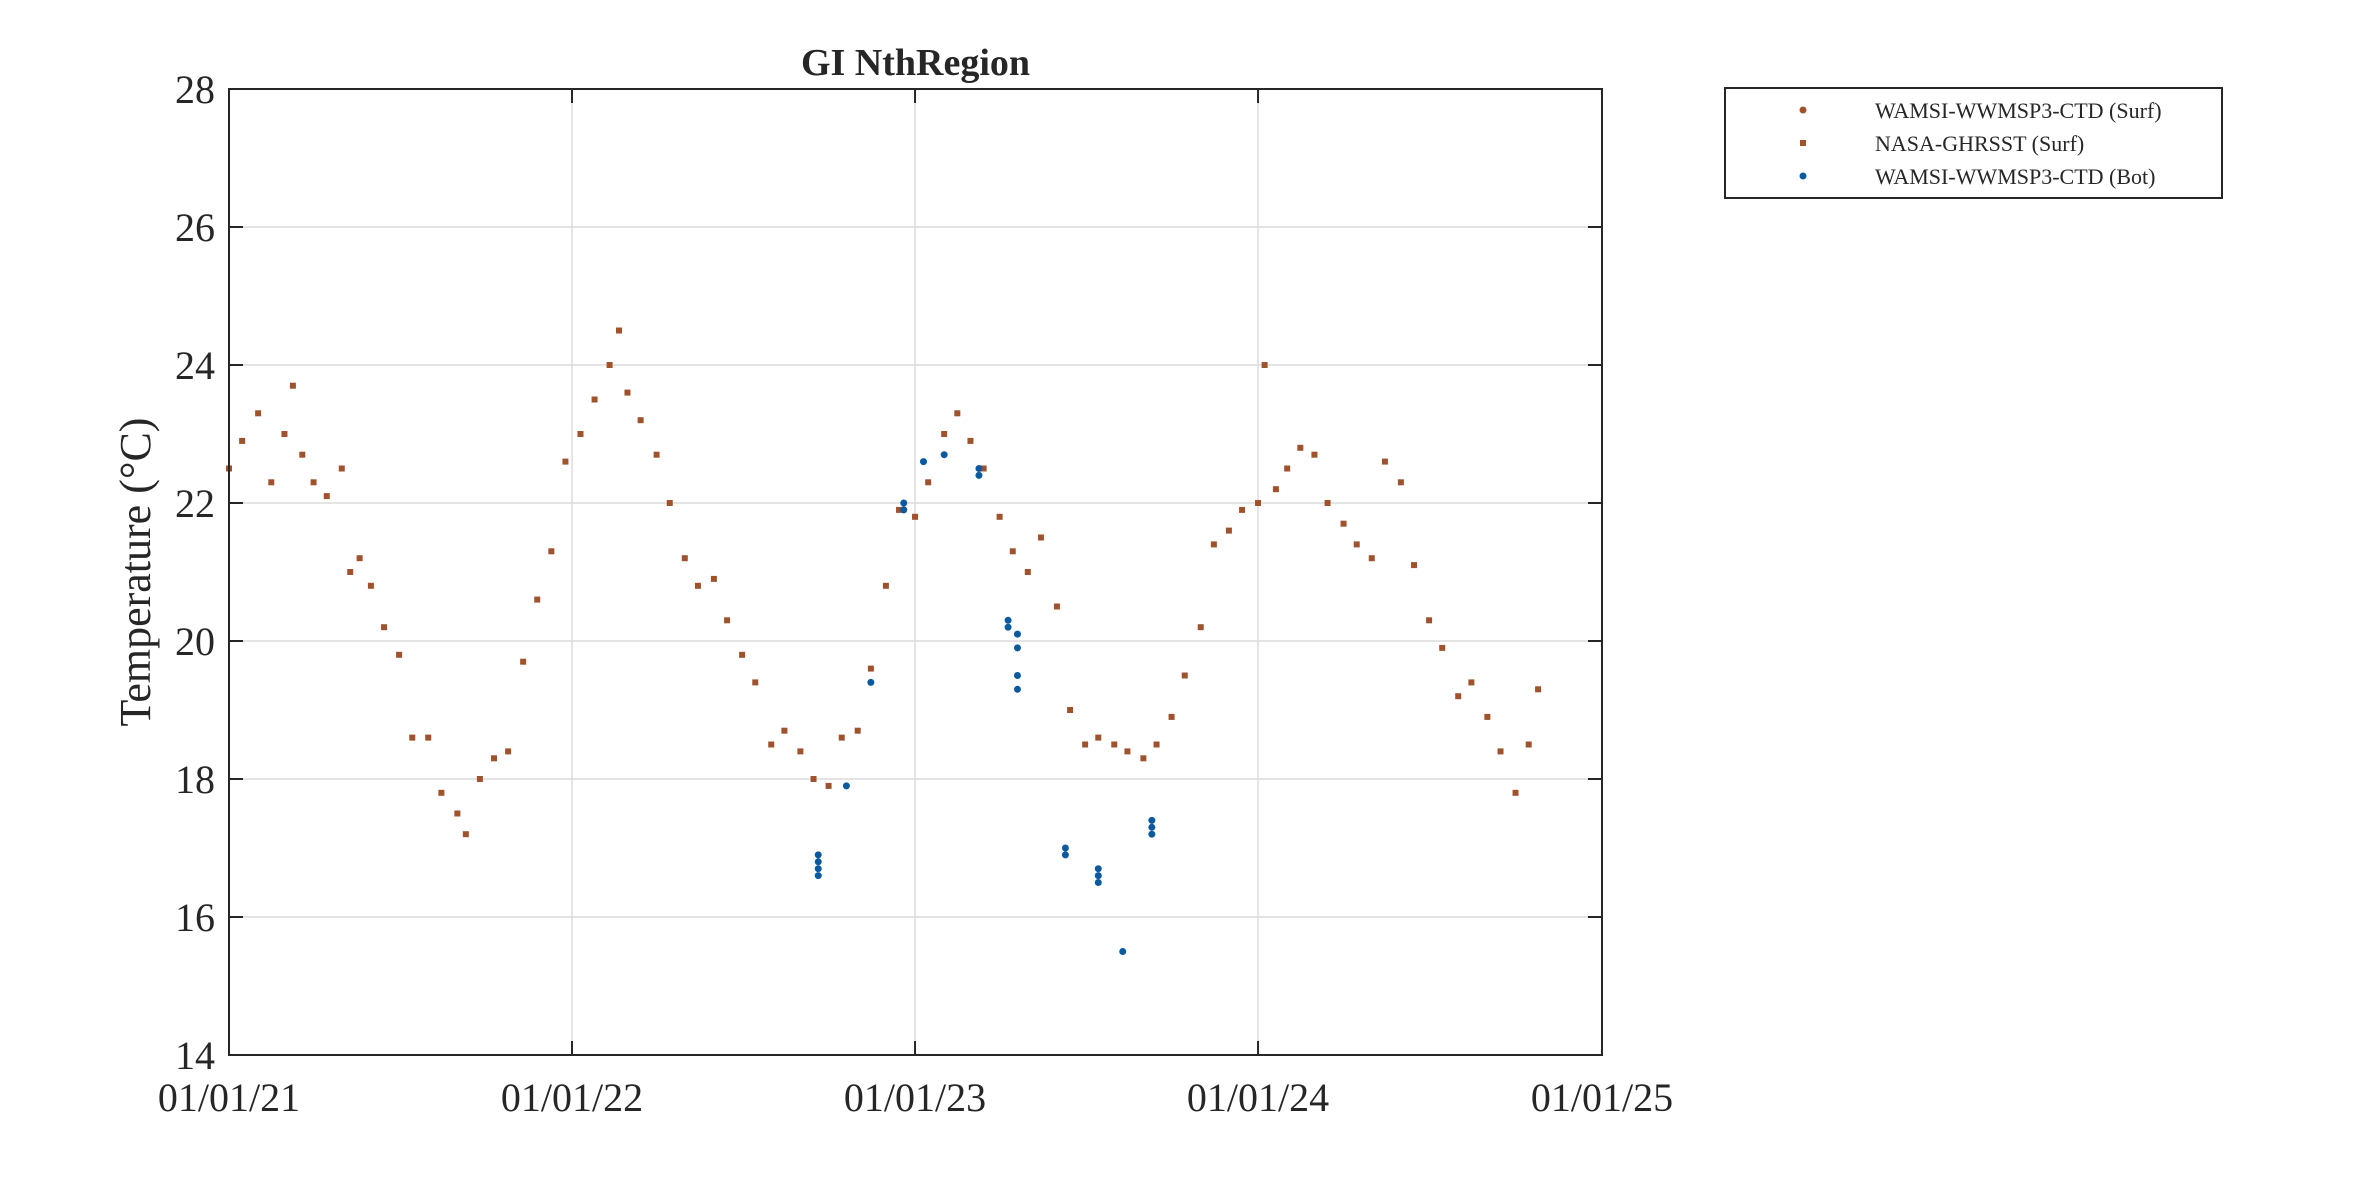 The height and width of the screenshot is (1186, 2362). I want to click on y-tick-label: 14, so click(195, 1055).